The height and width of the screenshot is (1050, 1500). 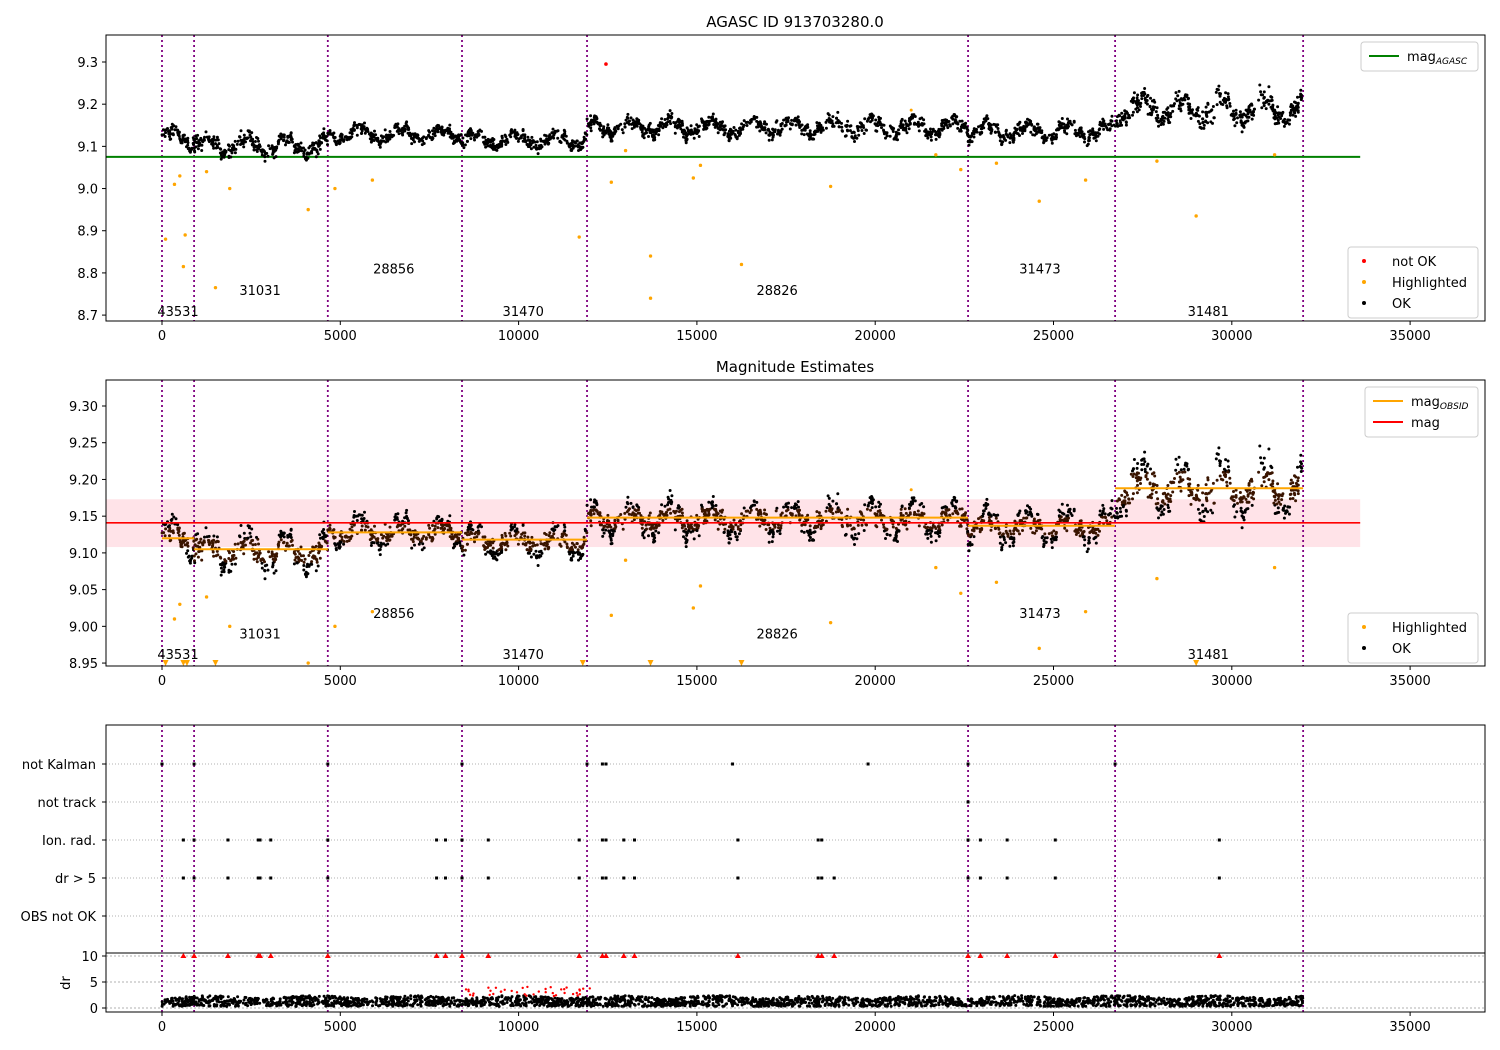 What do you see at coordinates (795, 367) in the screenshot?
I see `chart-title: Magnitude Estimates` at bounding box center [795, 367].